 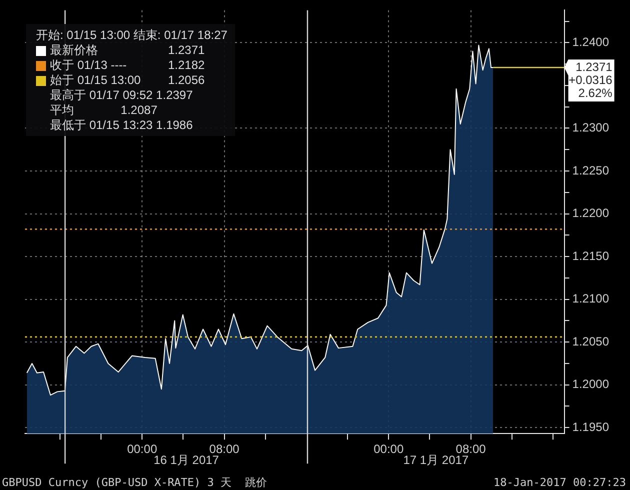 I want to click on annotation: 1.2182, so click(x=186, y=65).